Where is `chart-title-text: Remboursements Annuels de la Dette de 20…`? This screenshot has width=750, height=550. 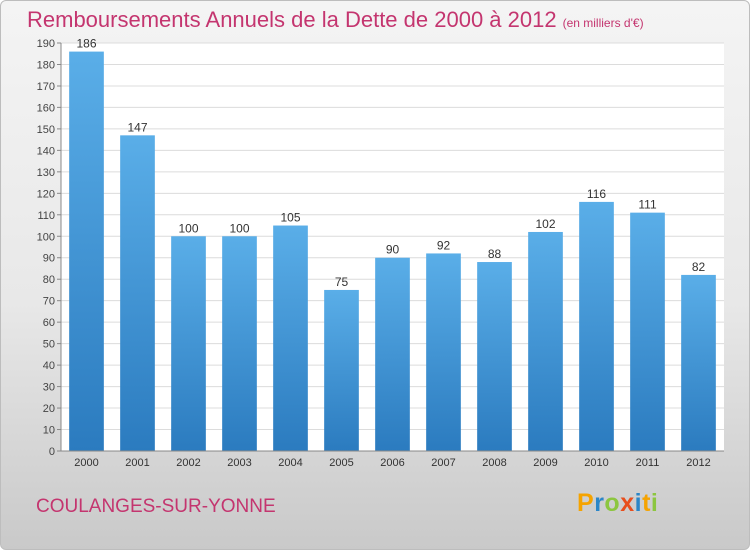
chart-title-text: Remboursements Annuels de la Dette de 20… is located at coordinates (292, 19).